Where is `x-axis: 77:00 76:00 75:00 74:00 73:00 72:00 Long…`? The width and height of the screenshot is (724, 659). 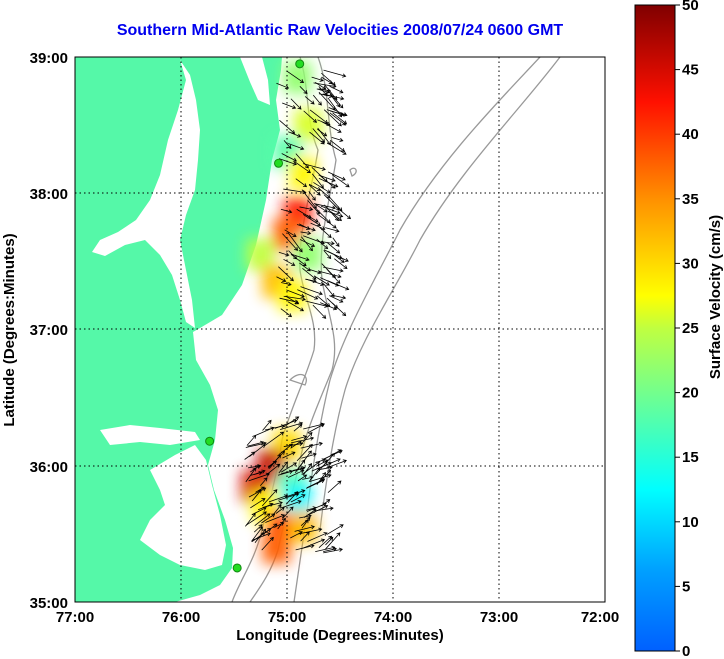
x-axis: 77:00 76:00 75:00 74:00 73:00 72:00 Long… is located at coordinates (337, 626).